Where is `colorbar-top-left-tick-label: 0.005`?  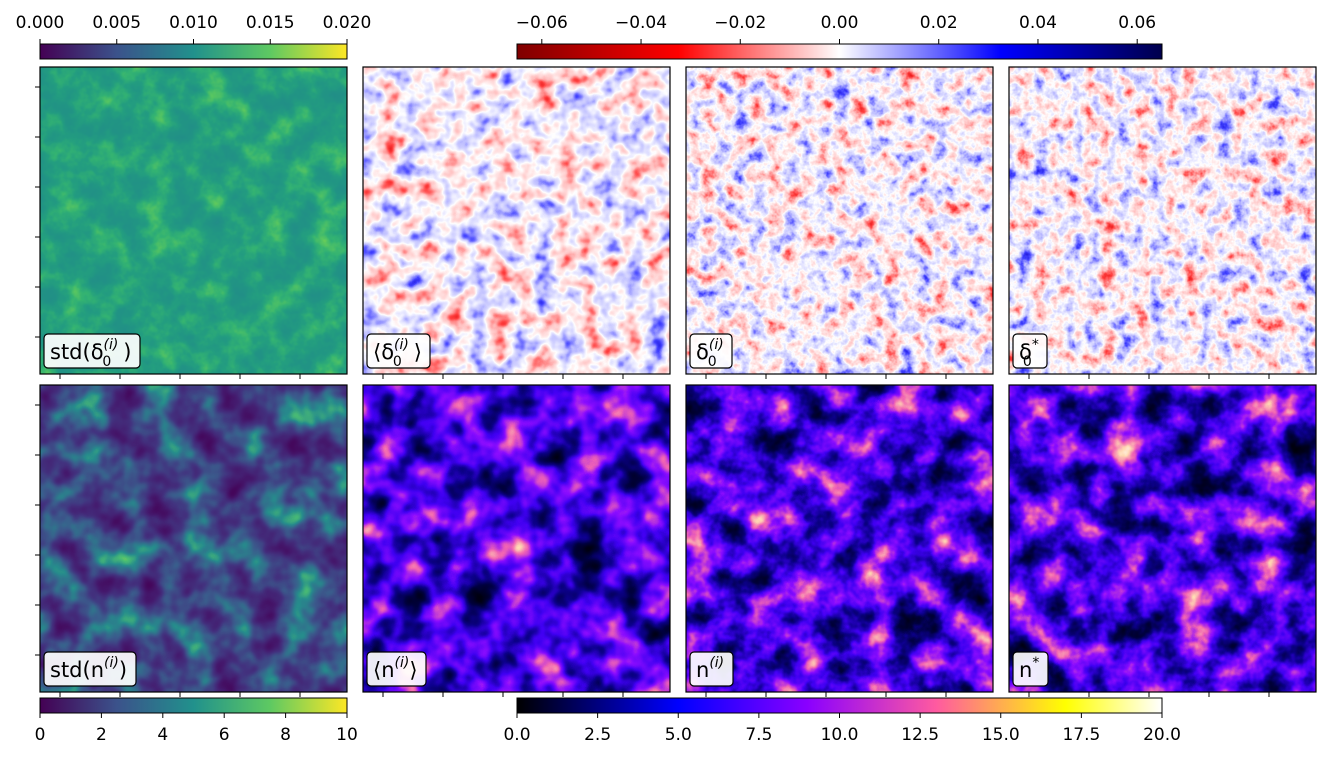
colorbar-top-left-tick-label: 0.005 is located at coordinates (116, 23).